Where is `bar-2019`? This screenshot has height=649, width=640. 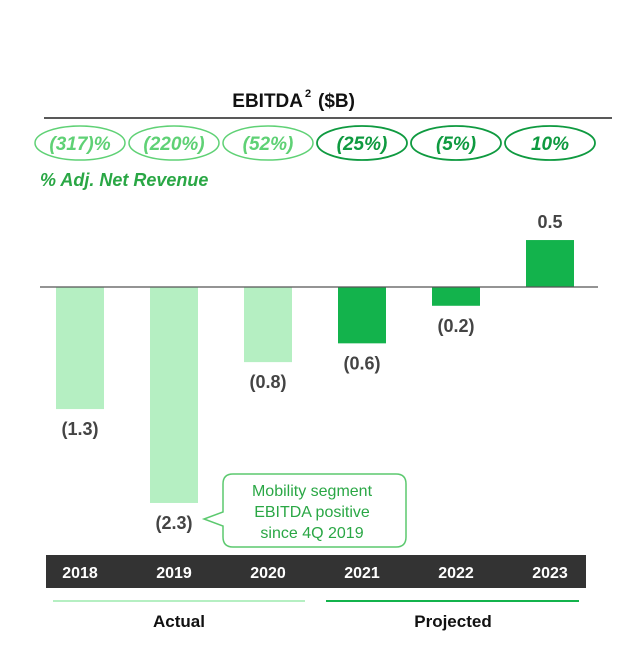 bar-2019 is located at coordinates (174, 395).